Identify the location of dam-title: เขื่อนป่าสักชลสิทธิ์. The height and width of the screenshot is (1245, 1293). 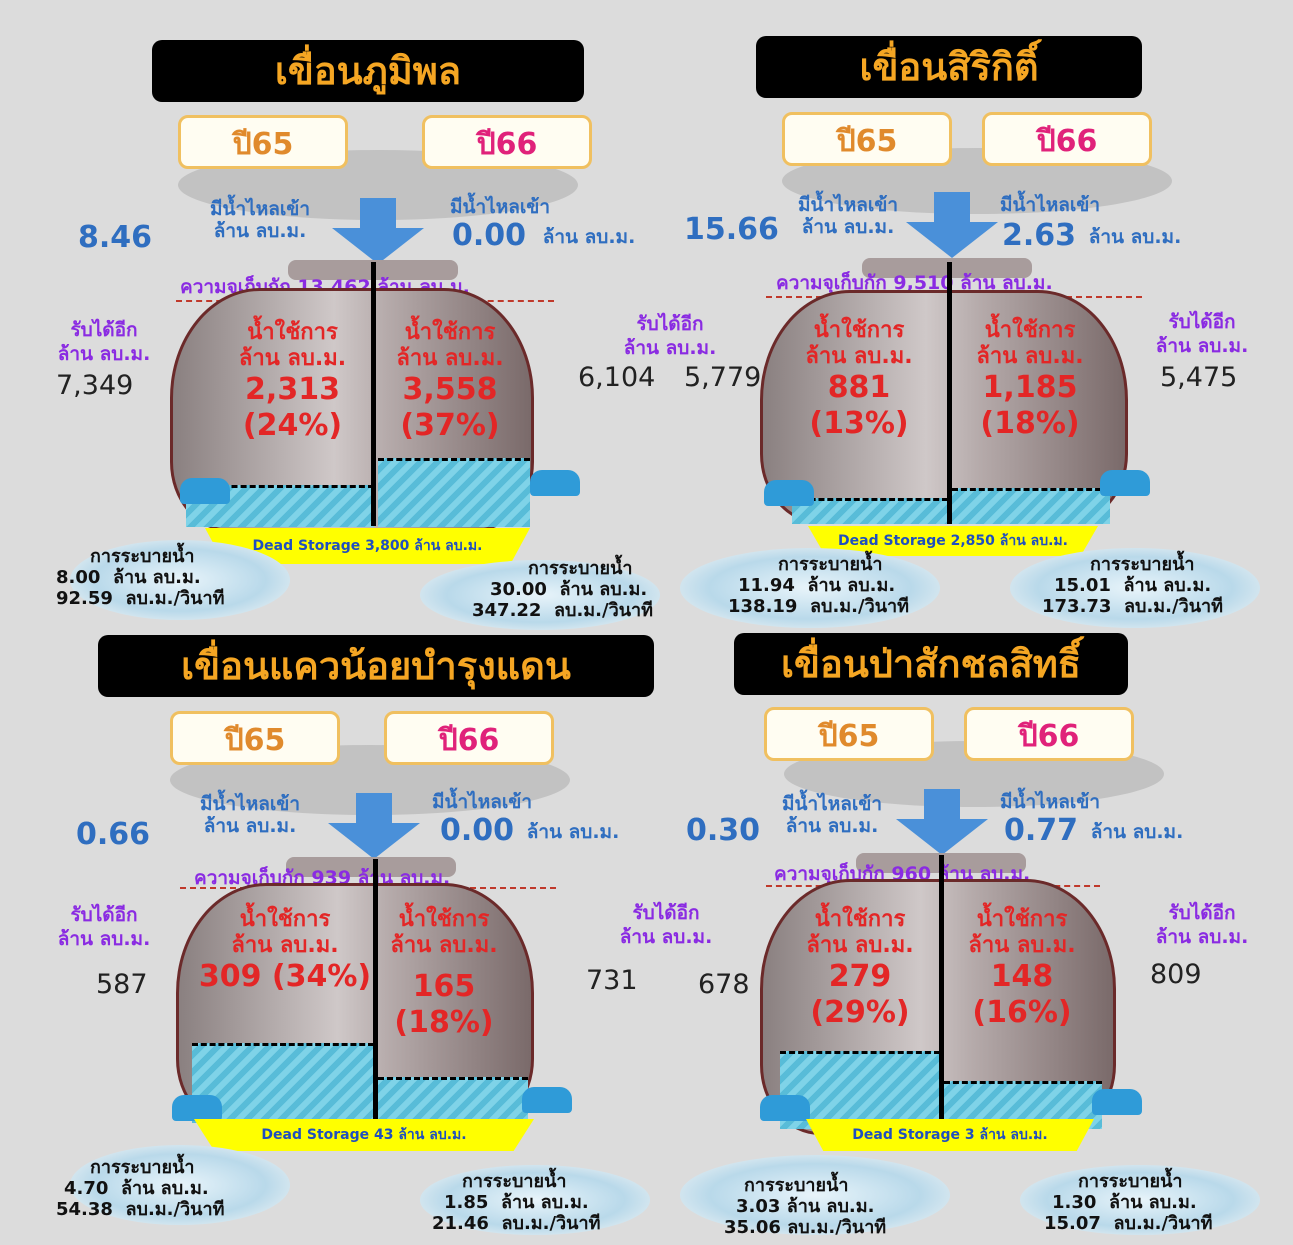
(931, 664).